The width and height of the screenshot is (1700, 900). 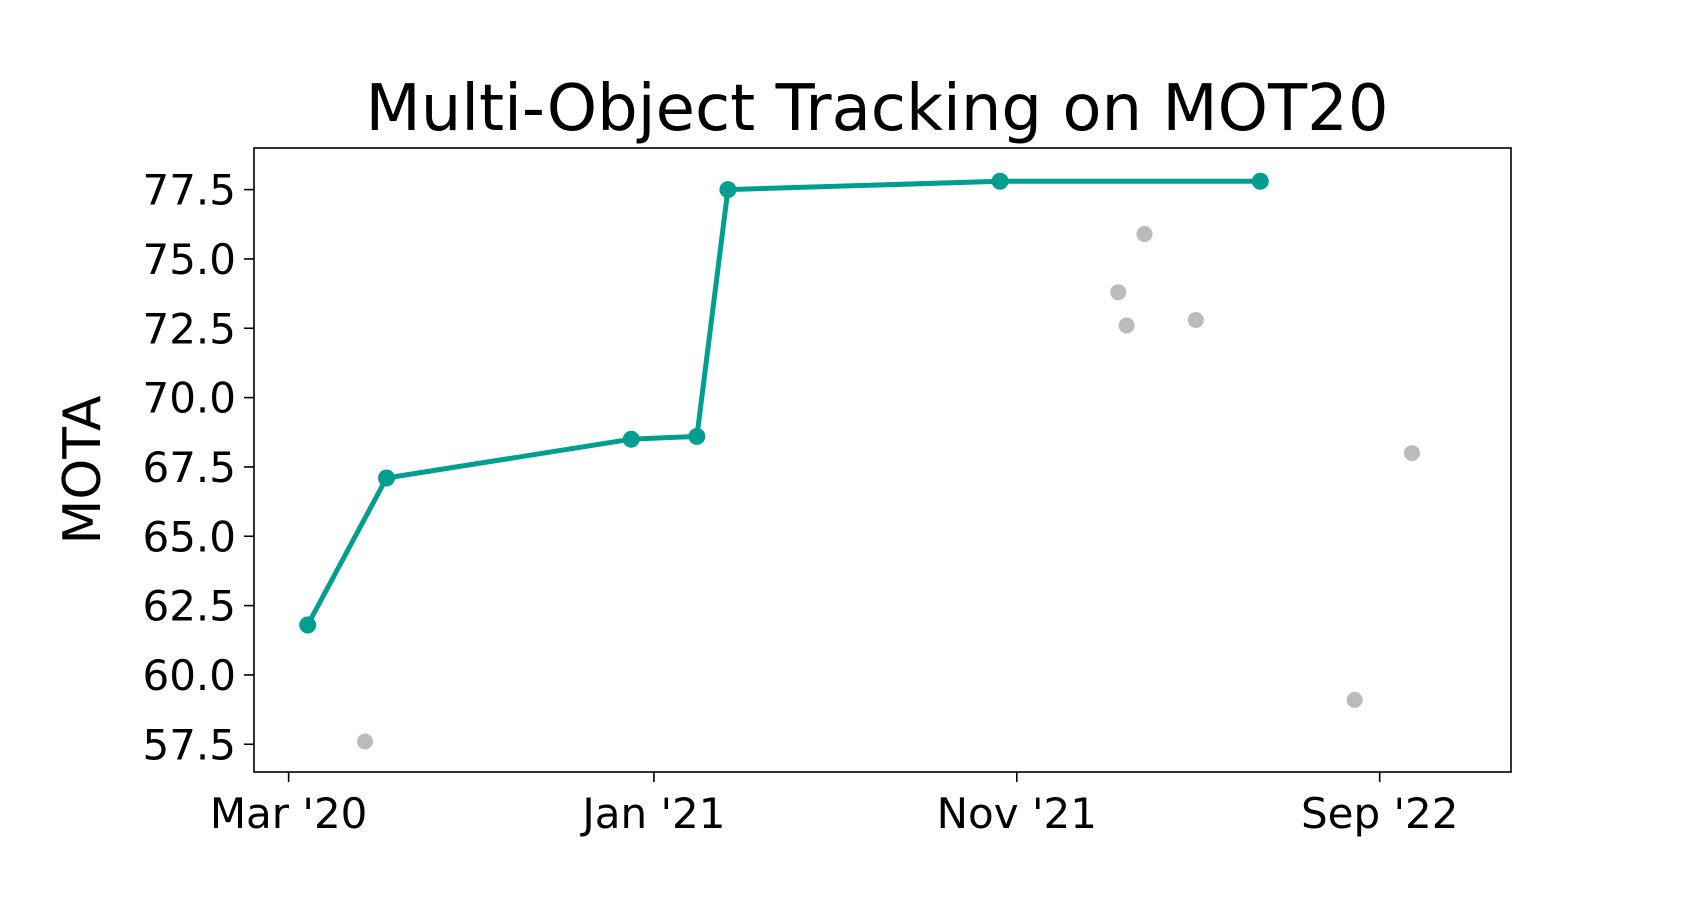 I want to click on y-axis-ticks: 57.5 60.0 62.5 65.0 67.5 70.0 72.5 75.0 77.5, so click(x=198, y=467).